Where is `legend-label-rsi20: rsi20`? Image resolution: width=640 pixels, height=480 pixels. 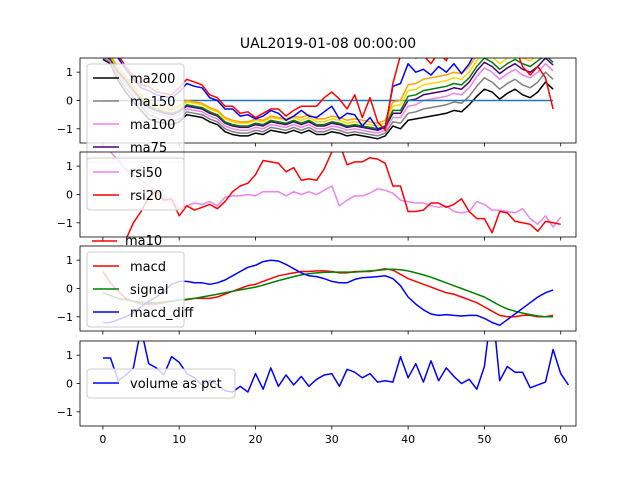 legend-label-rsi20: rsi20 is located at coordinates (146, 196).